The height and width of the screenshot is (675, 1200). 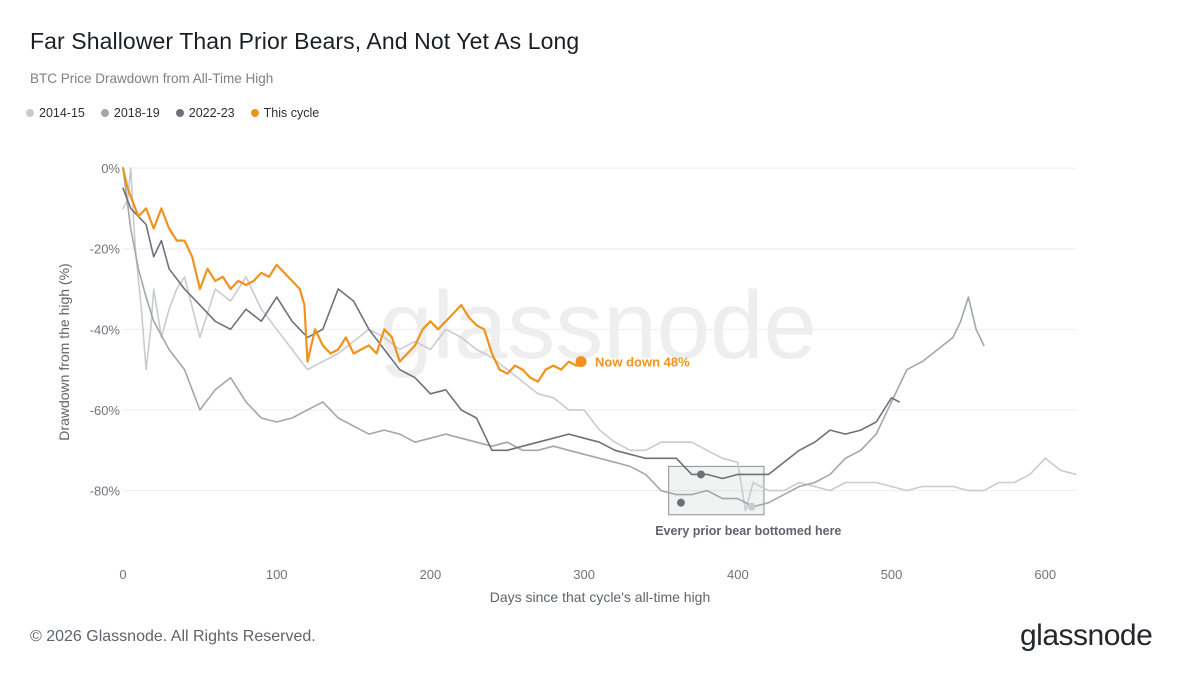 I want to click on y-tick-label: -40%, so click(x=105, y=329).